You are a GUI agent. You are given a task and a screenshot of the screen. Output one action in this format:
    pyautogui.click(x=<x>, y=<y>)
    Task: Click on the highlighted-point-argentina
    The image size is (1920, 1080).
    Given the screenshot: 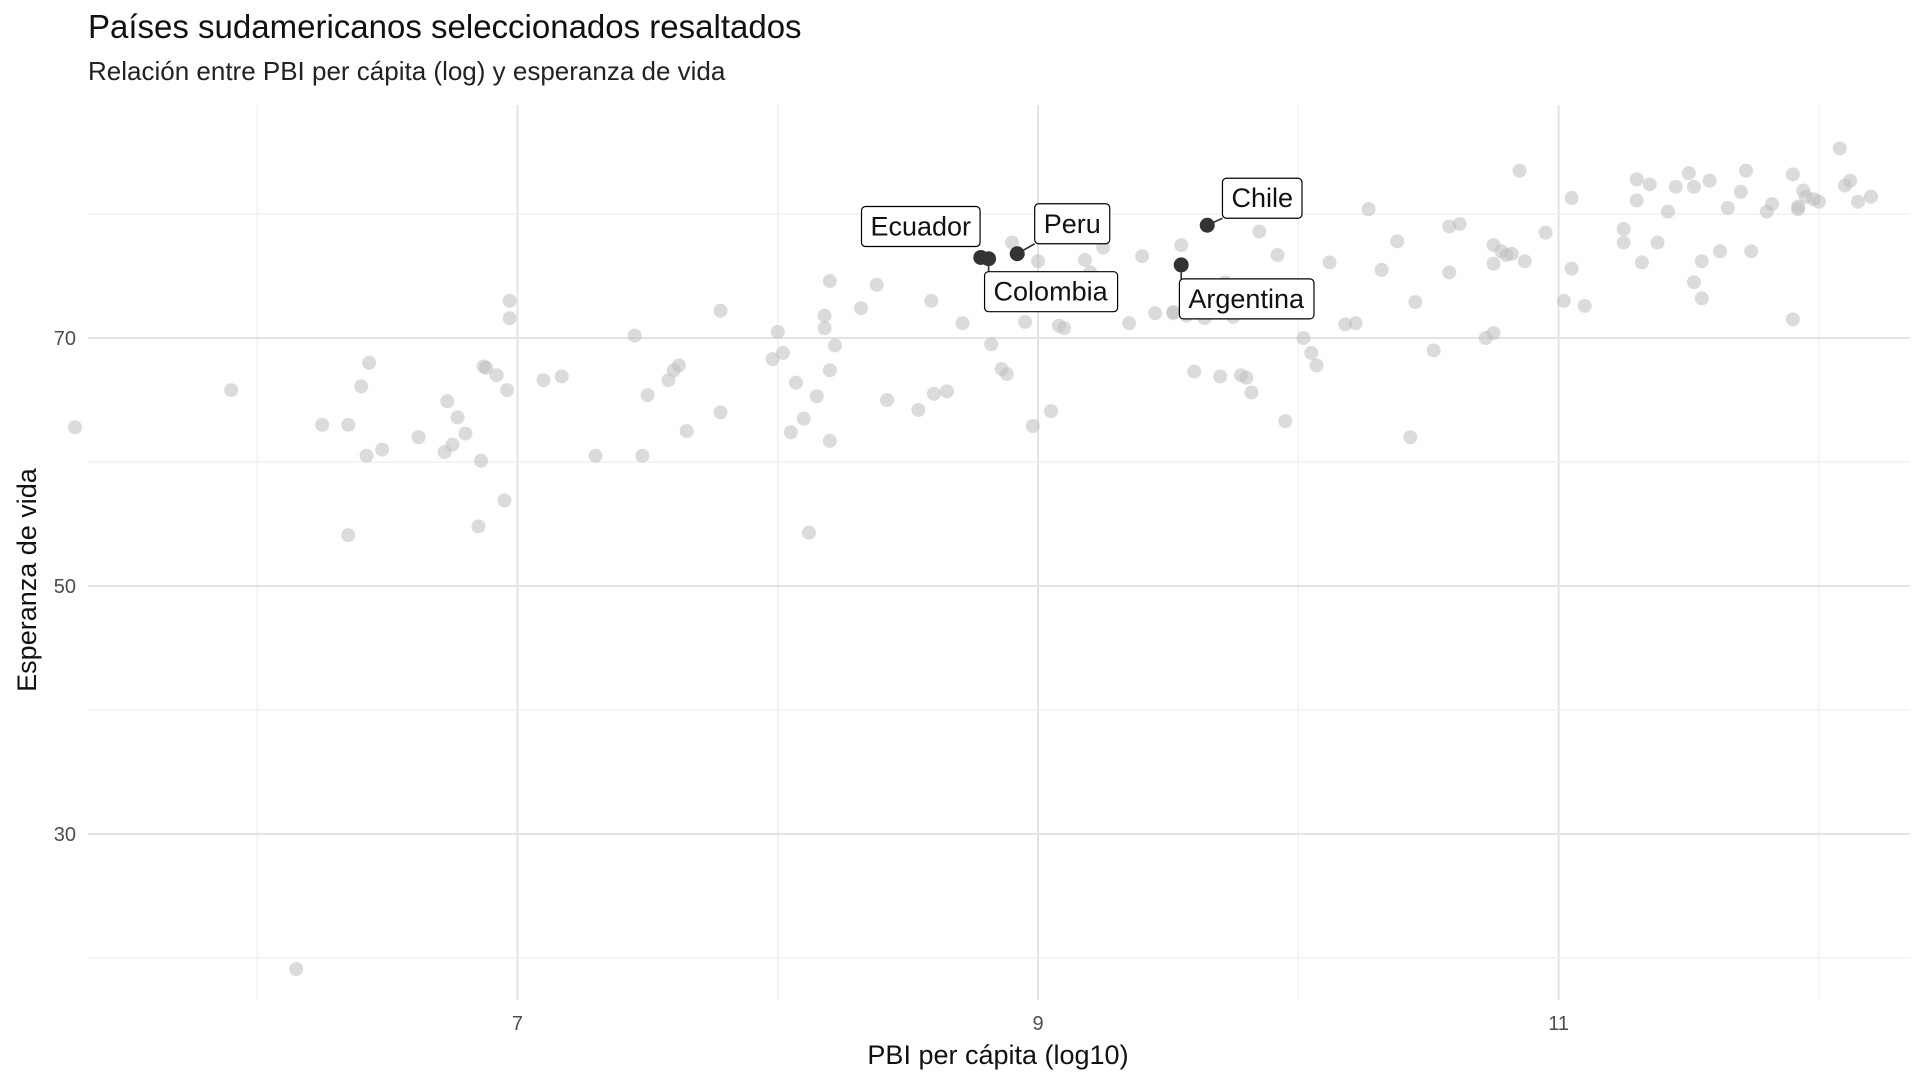 What is the action you would take?
    pyautogui.click(x=1181, y=265)
    